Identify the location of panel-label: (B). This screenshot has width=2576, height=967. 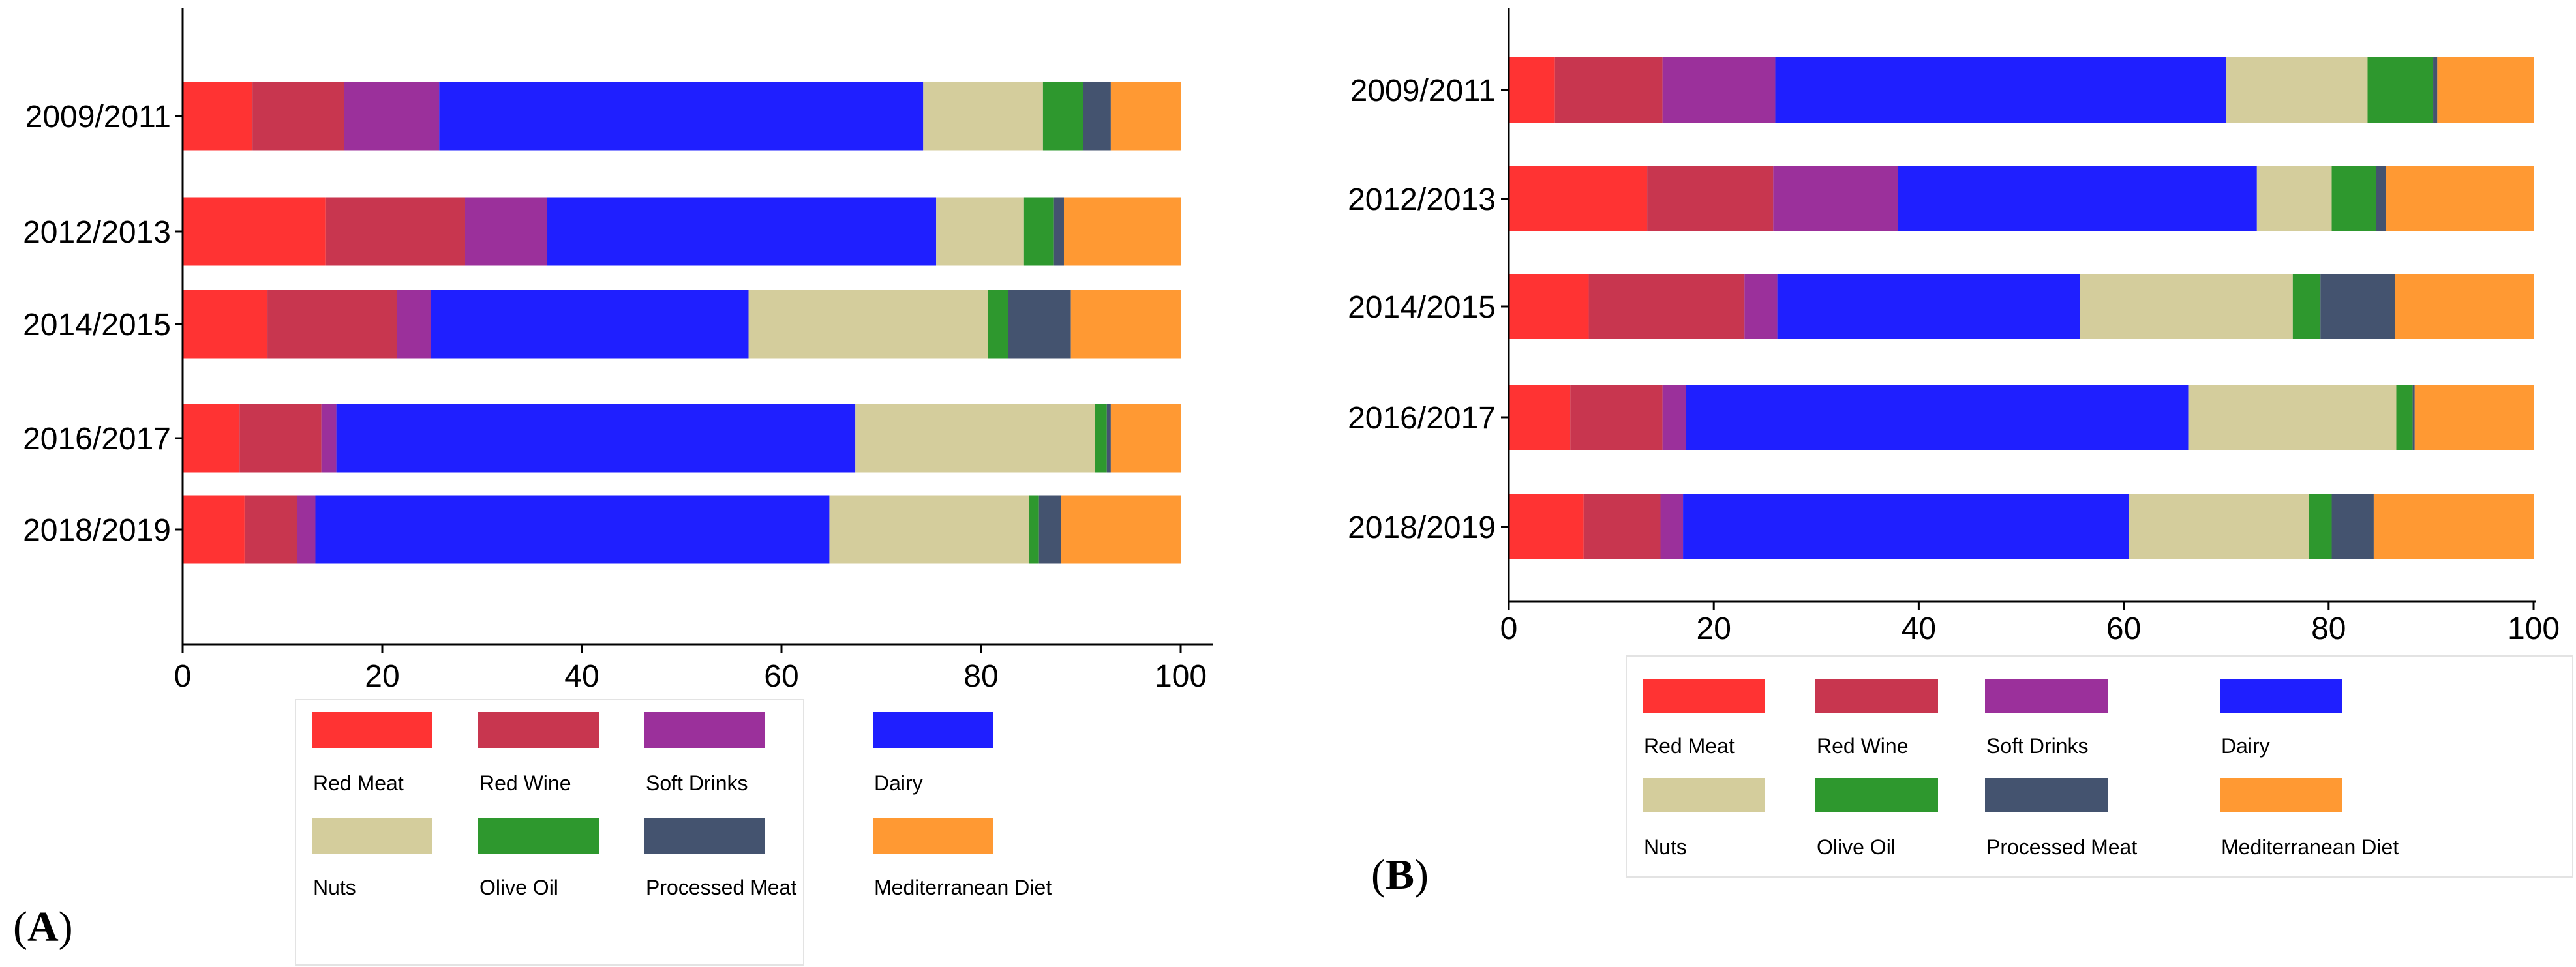
(1400, 875).